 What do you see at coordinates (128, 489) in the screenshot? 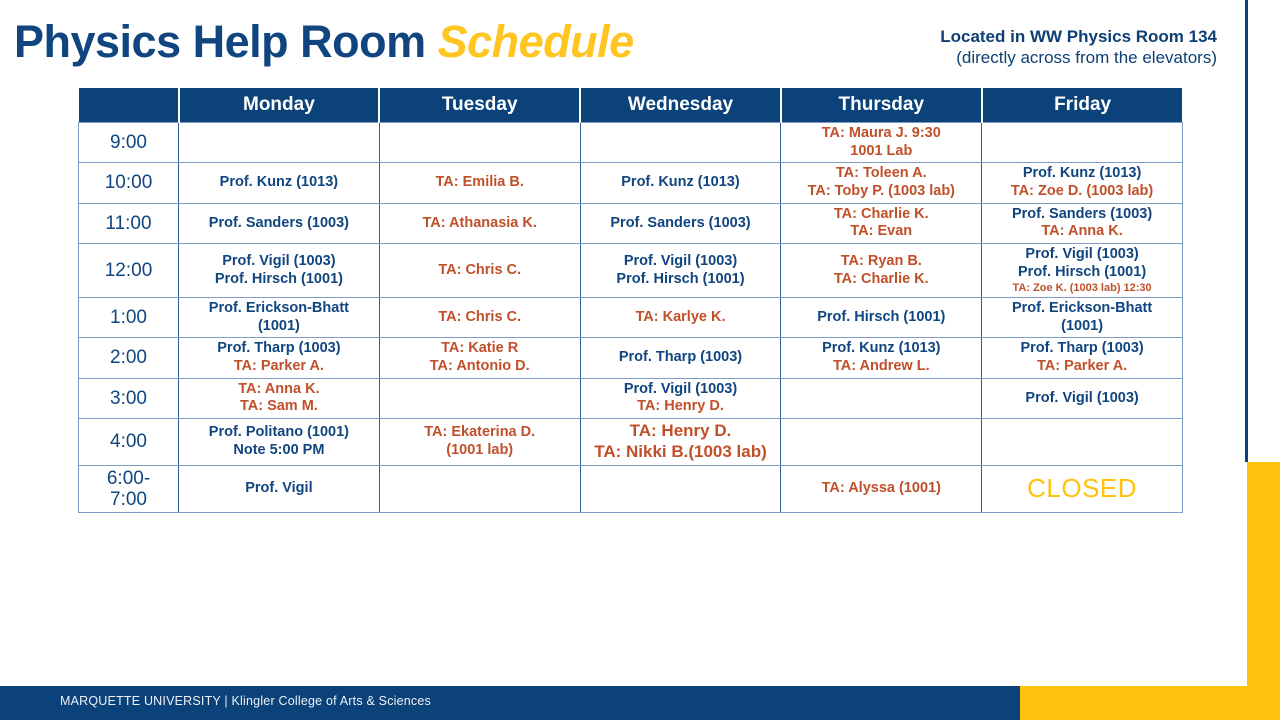
I see `time-label-cell: 6:00- 7:00` at bounding box center [128, 489].